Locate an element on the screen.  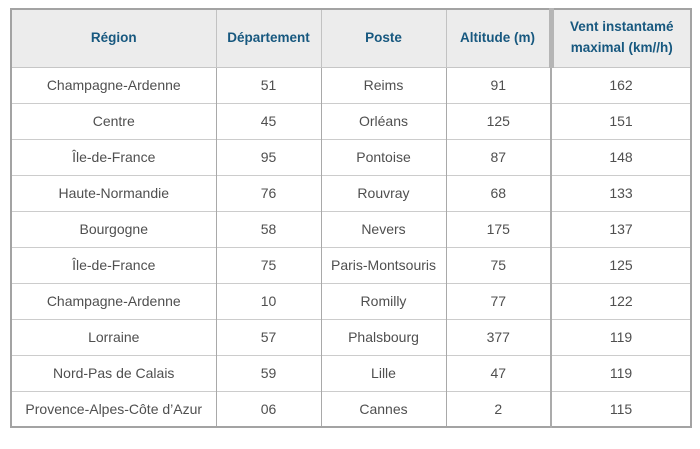
table-row: Haute-Normandie 76 Rouvray 68 133 is located at coordinates (350, 192).